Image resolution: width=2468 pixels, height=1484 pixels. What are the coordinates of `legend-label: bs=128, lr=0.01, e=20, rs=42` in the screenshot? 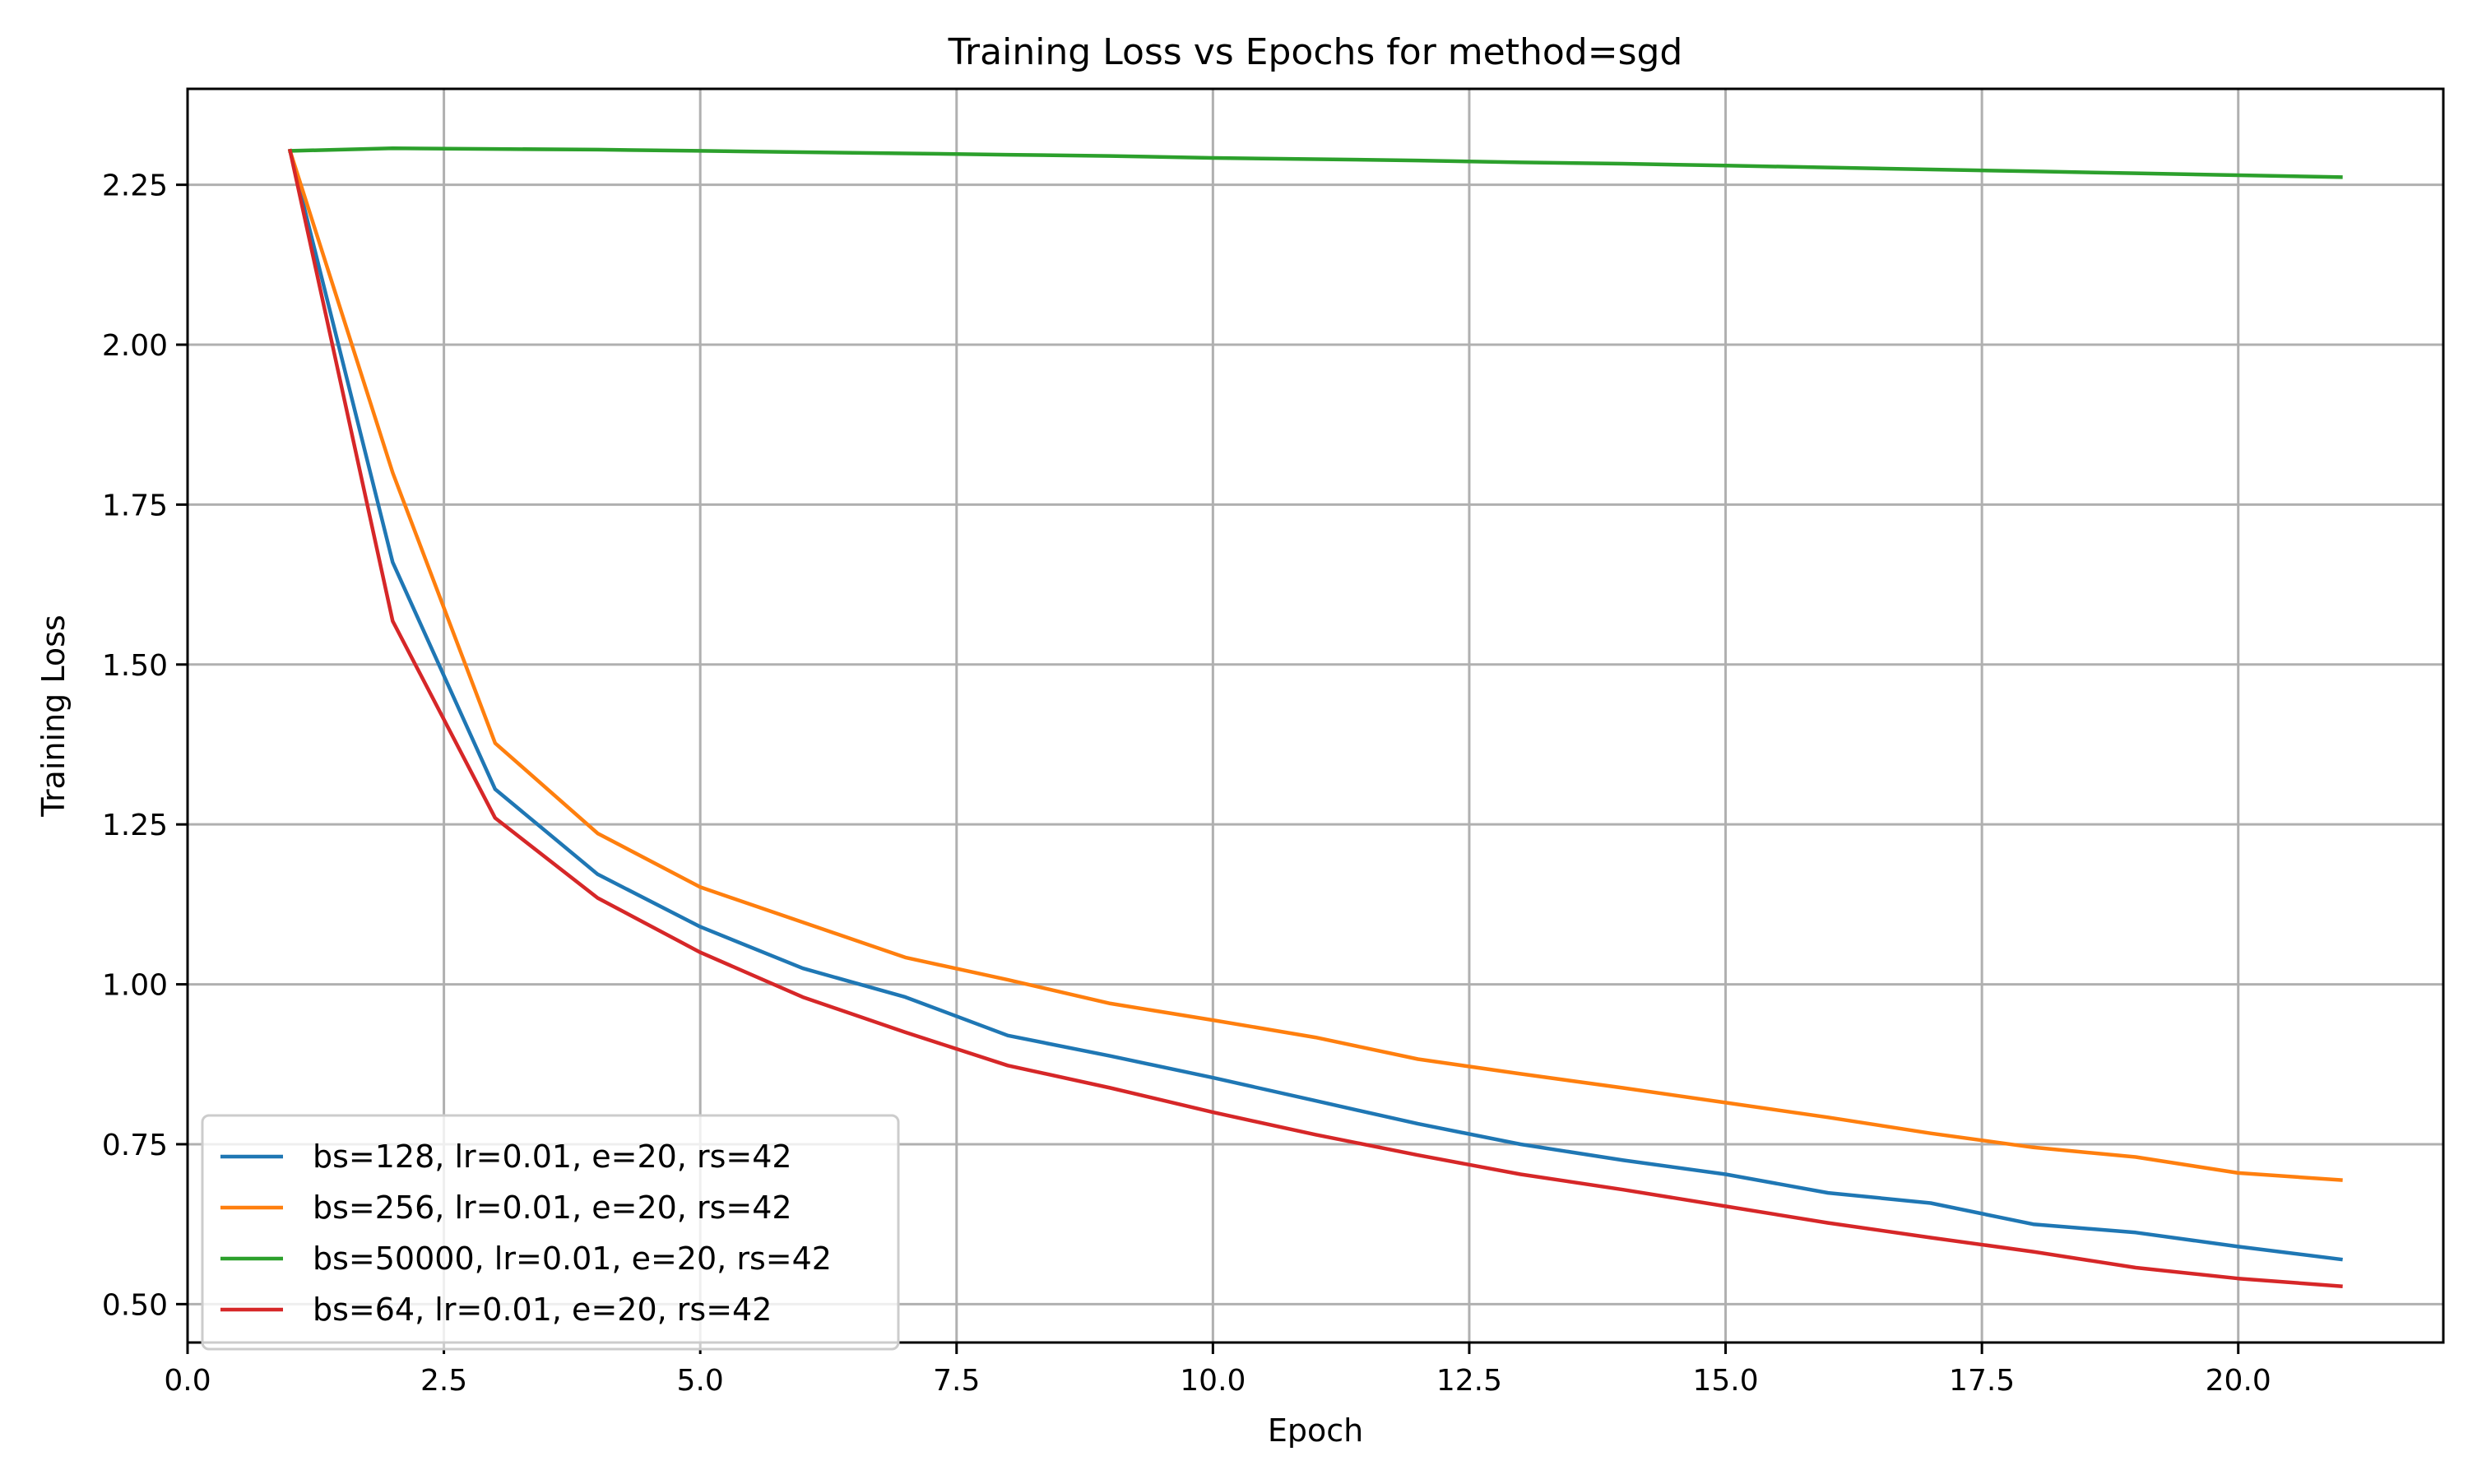 It's located at (552, 1157).